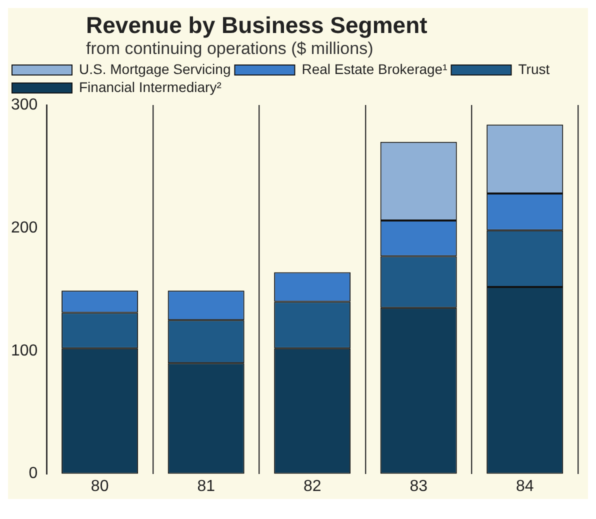 This screenshot has height=519, width=596. Describe the element at coordinates (24, 227) in the screenshot. I see `y-tick-label: 200` at that location.